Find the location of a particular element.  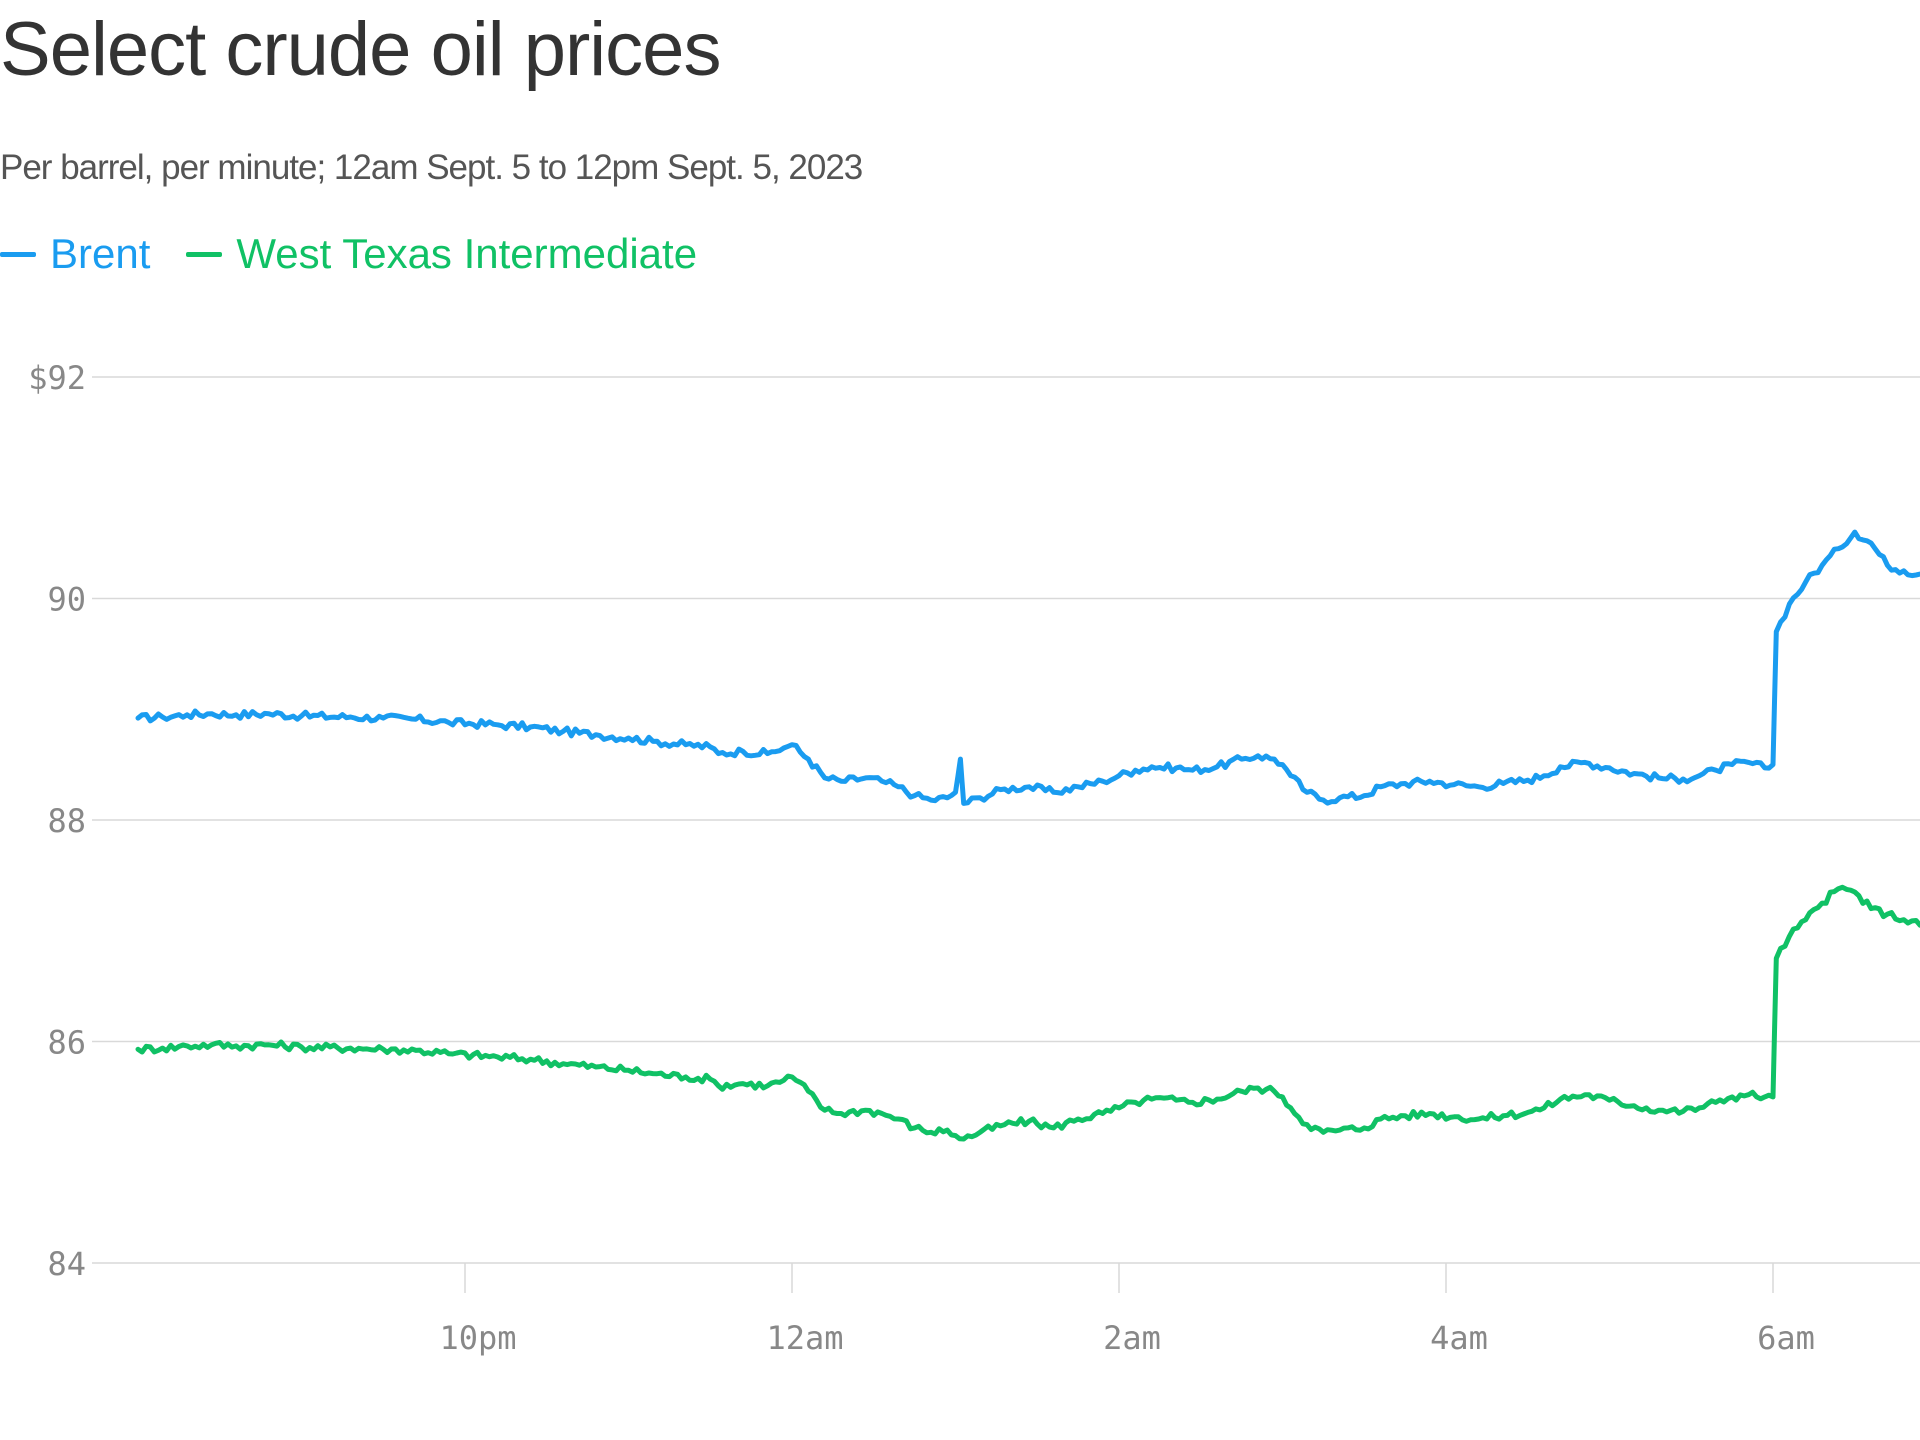

y-axis-ticks: $92 90 88 86 84 is located at coordinates (57, 821).